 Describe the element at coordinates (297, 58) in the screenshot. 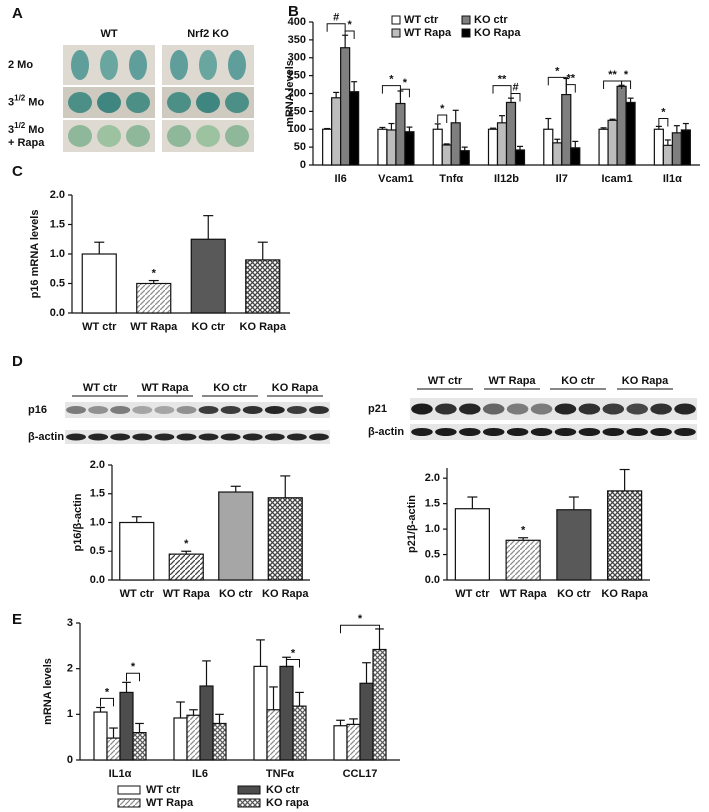

I see `y-tick-label: 300` at that location.